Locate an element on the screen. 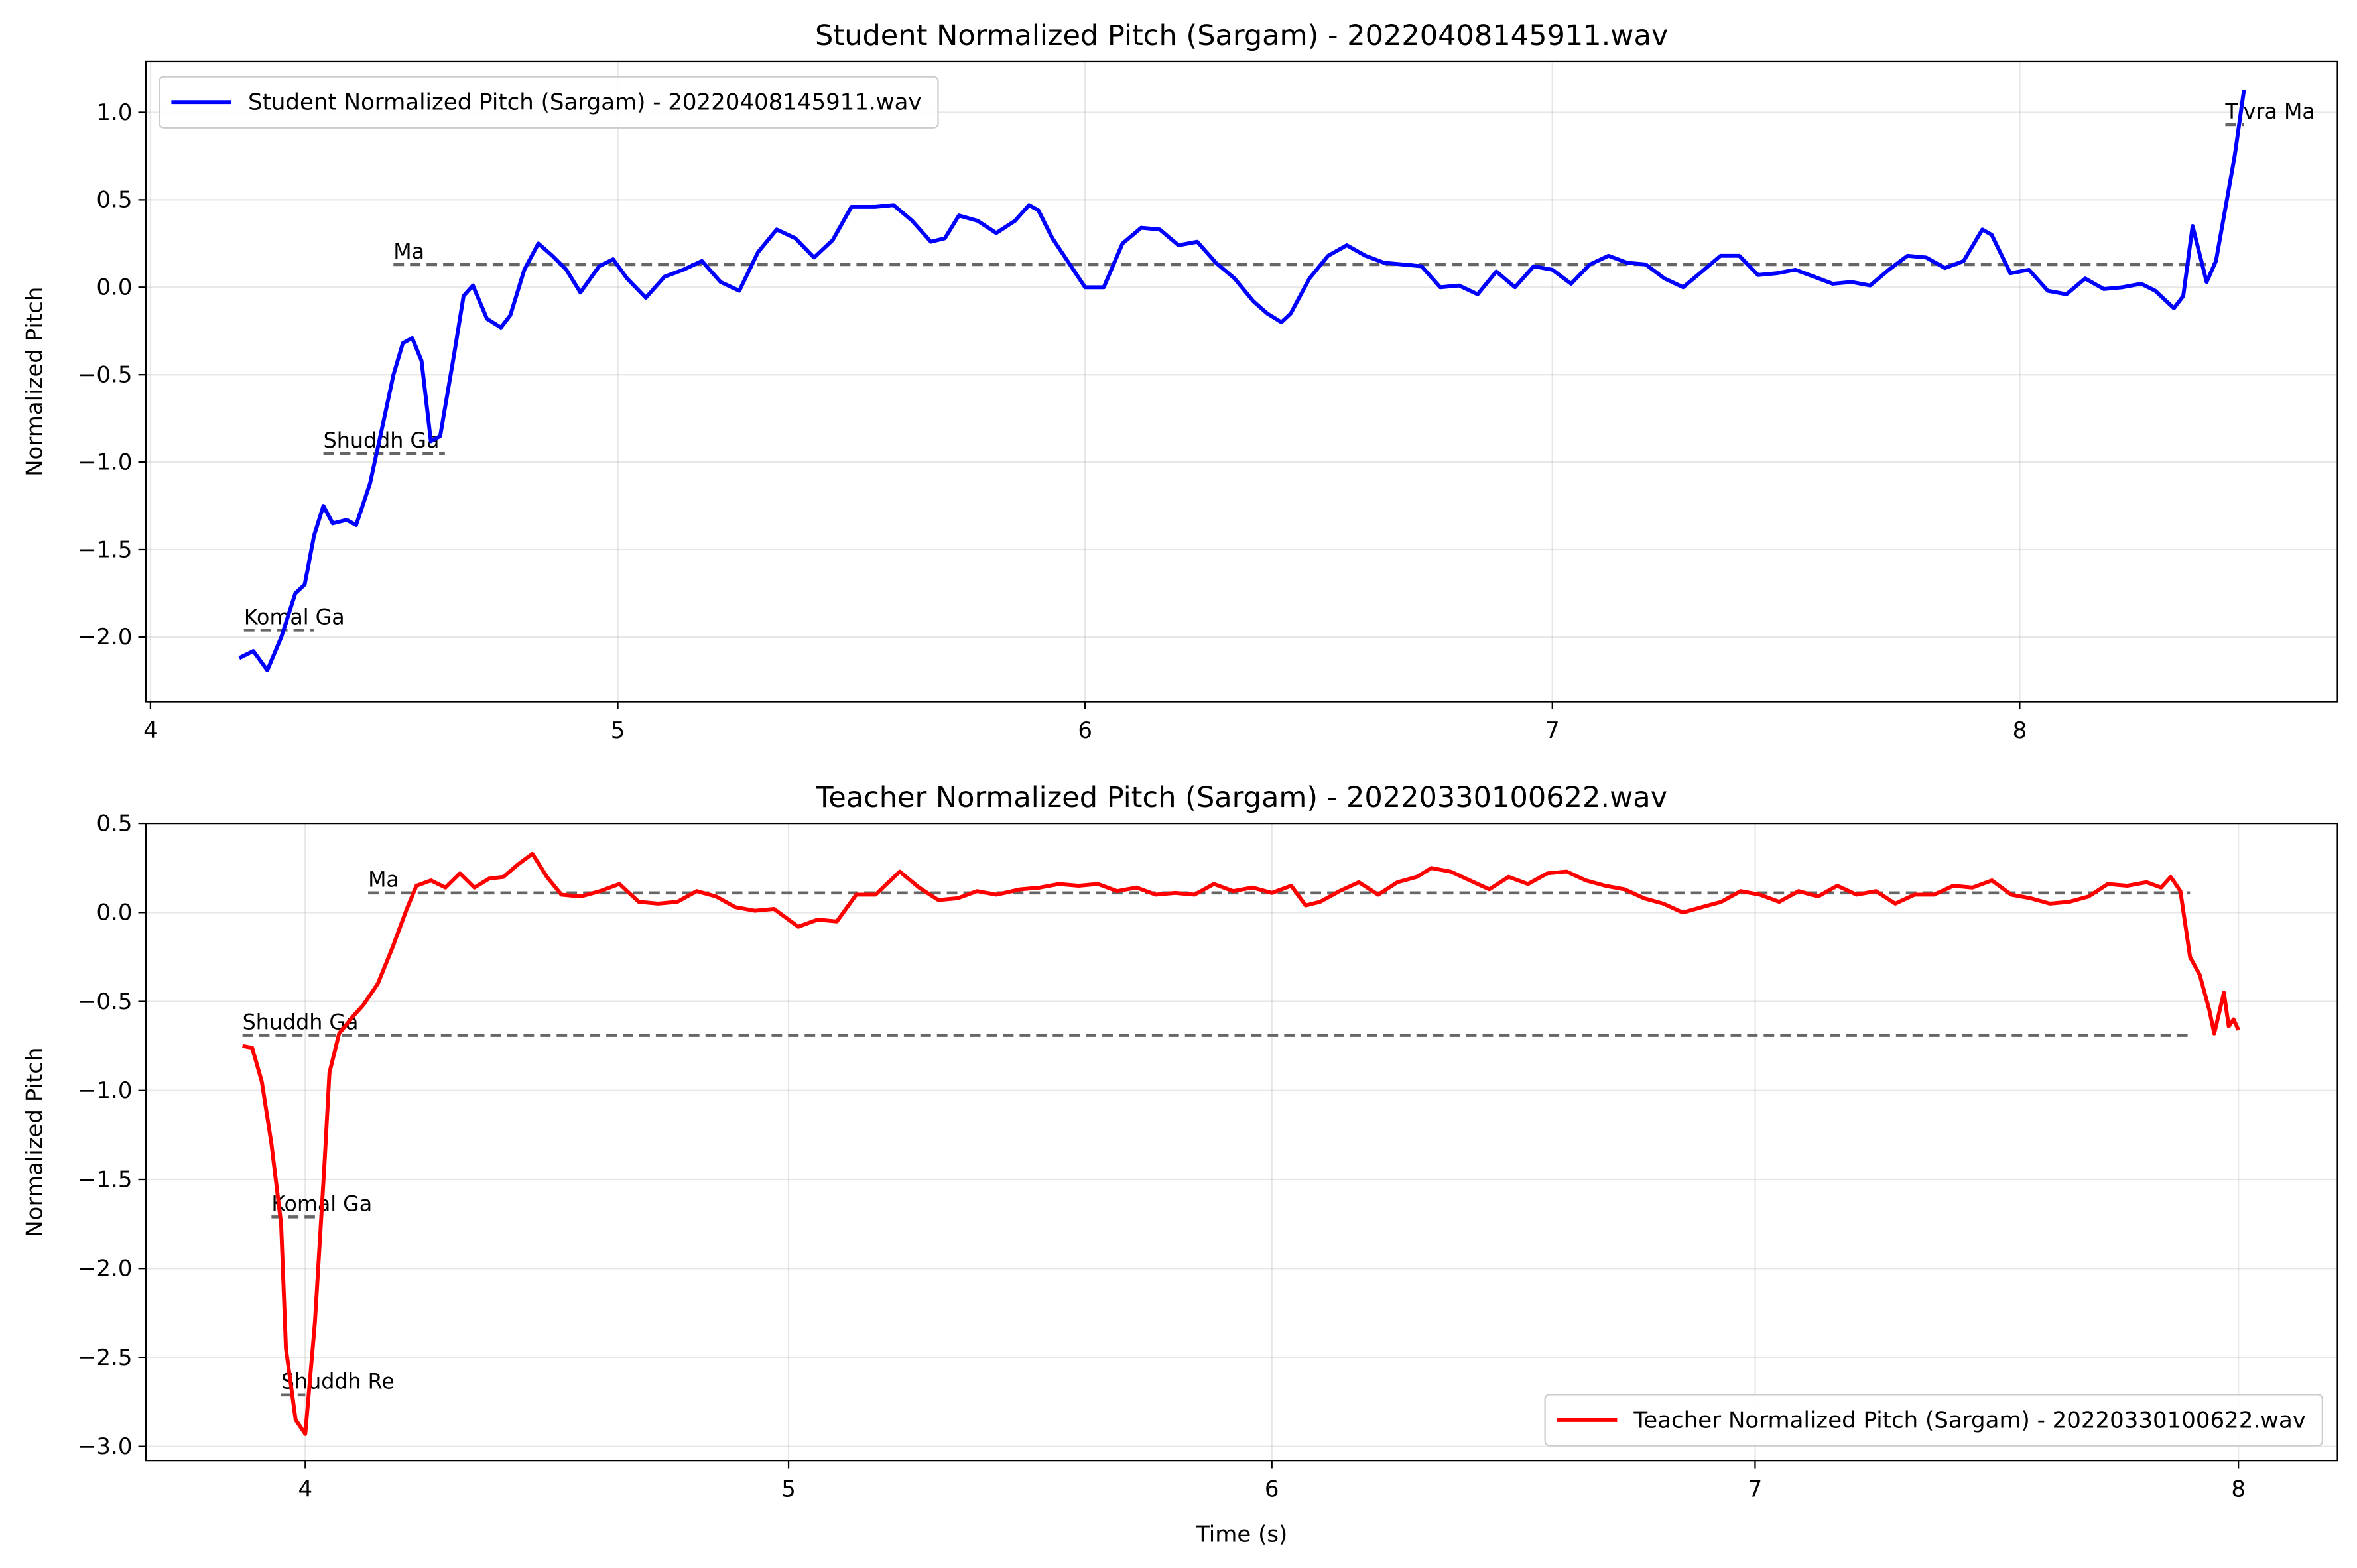  x-axis-label: Time (s) is located at coordinates (1241, 1535).